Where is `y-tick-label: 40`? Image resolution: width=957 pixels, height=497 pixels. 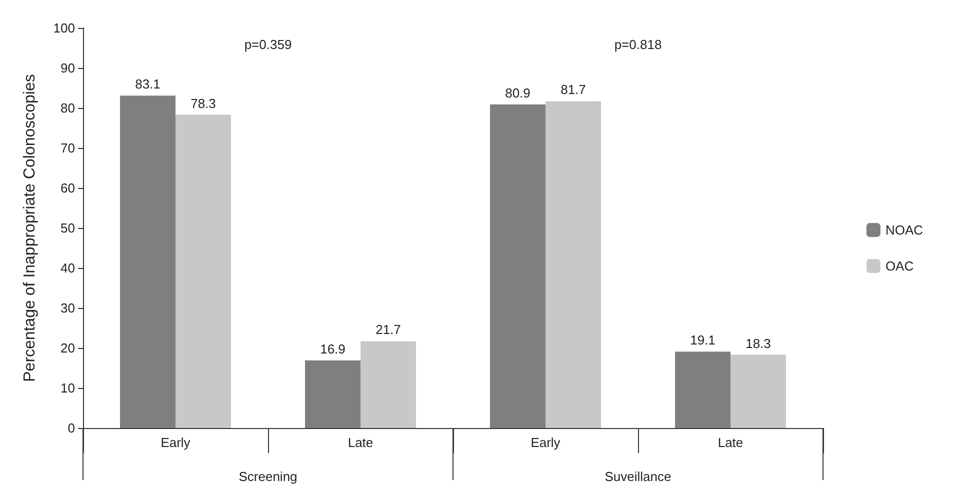 y-tick-label: 40 is located at coordinates (67, 268).